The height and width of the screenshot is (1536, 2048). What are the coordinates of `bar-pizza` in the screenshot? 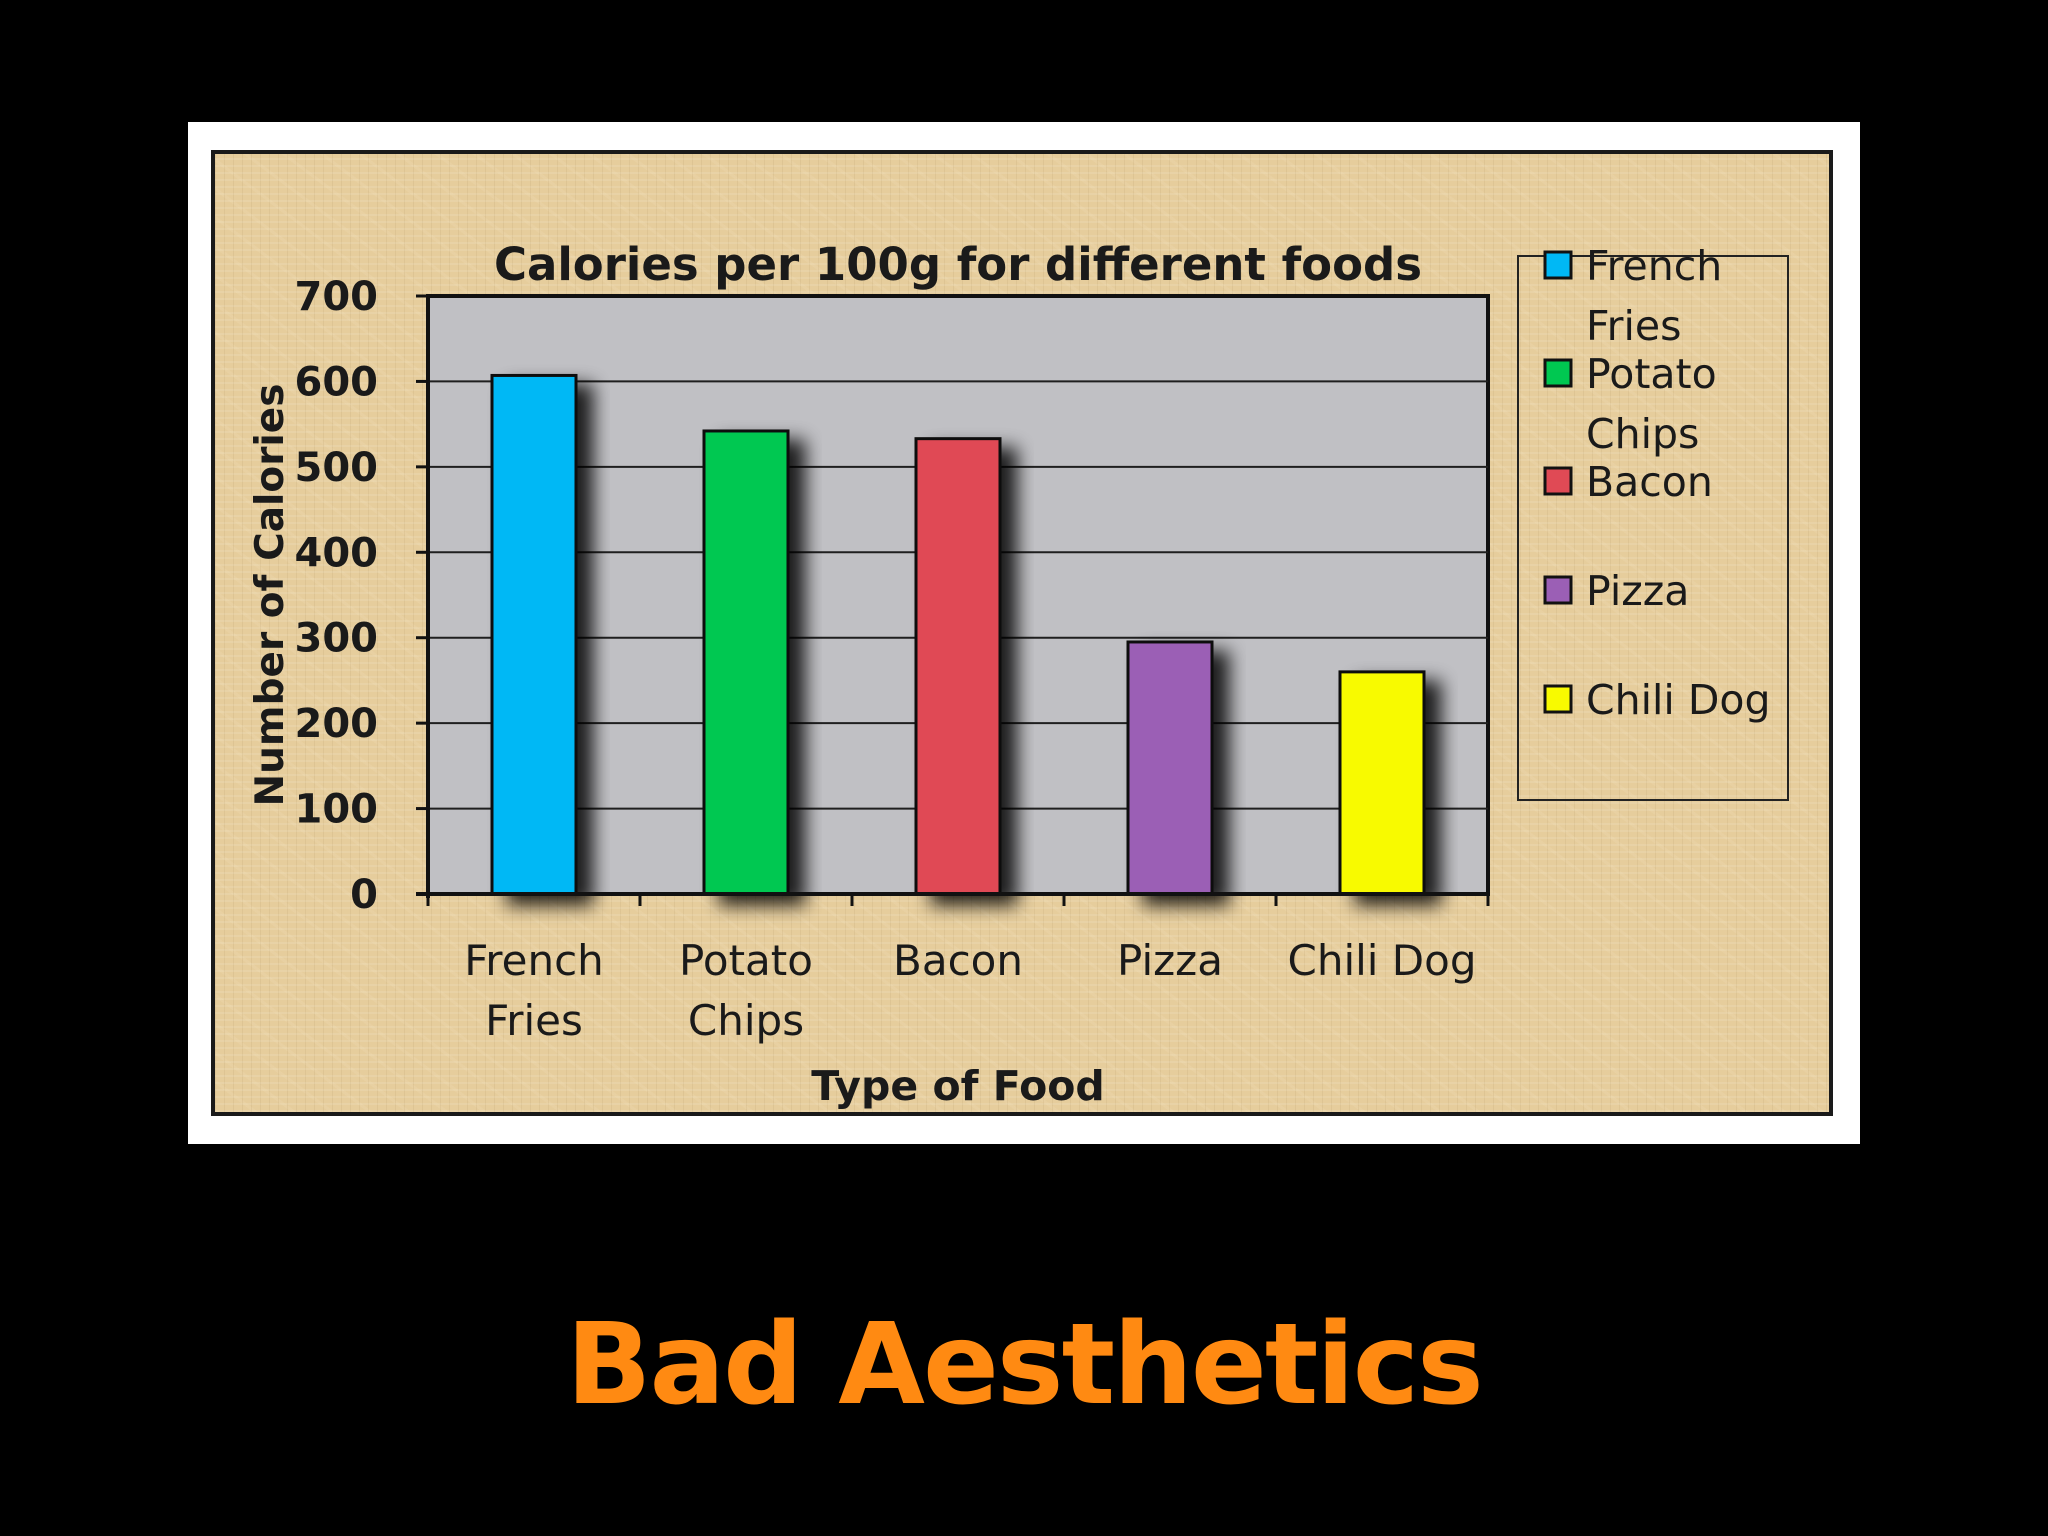 It's located at (1170, 768).